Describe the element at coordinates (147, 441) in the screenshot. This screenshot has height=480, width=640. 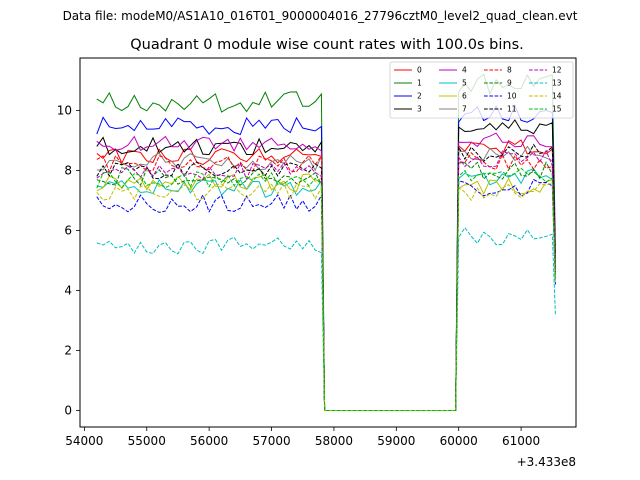
I see `x-tick-label: 55000` at that location.